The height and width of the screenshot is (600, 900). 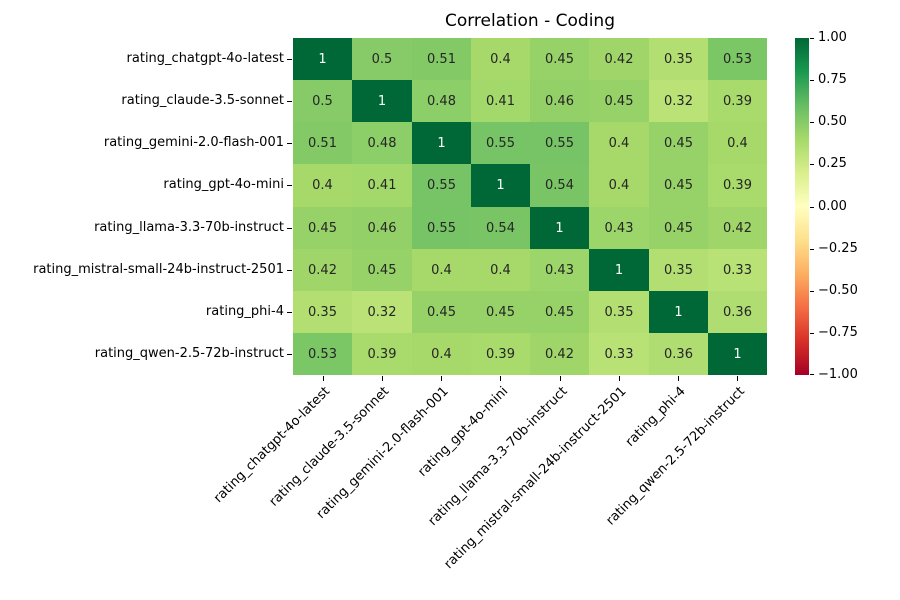 What do you see at coordinates (802, 206) in the screenshot?
I see `colorbar-gradient` at bounding box center [802, 206].